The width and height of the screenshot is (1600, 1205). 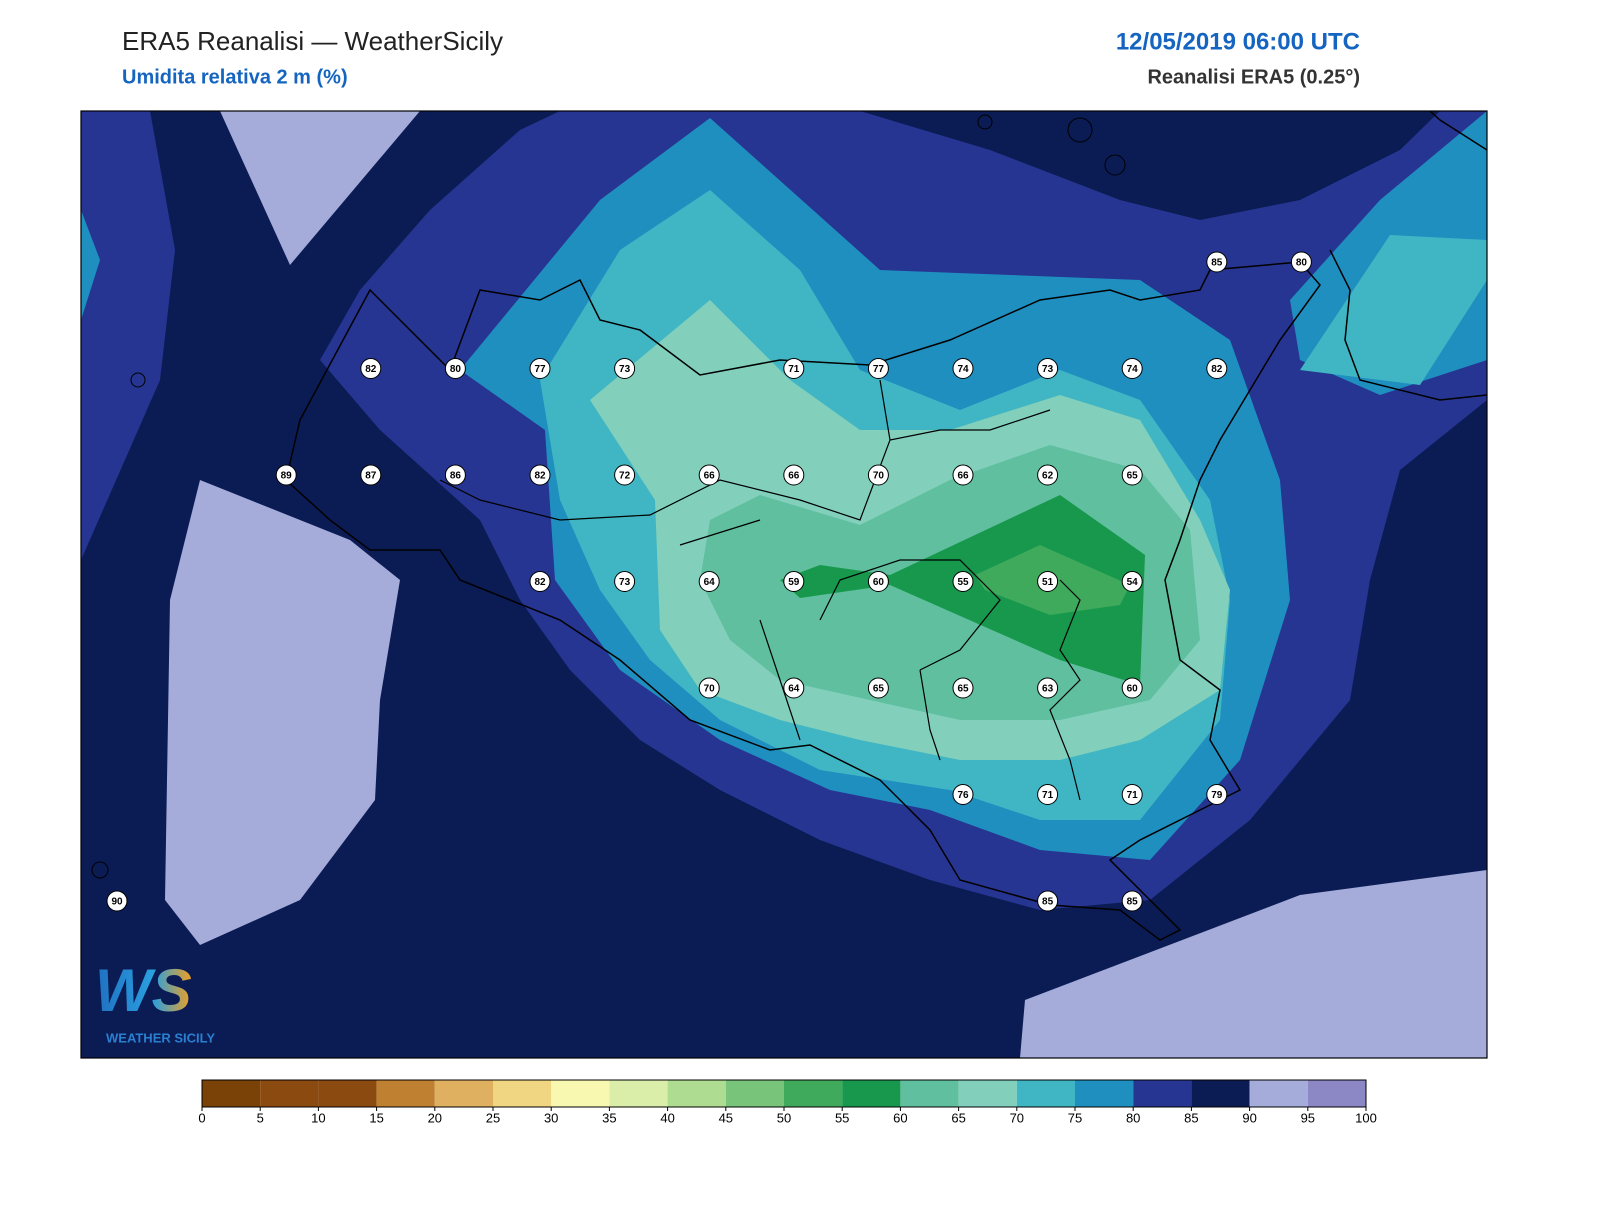 What do you see at coordinates (842, 1117) in the screenshot?
I see `colorbar-tick-label: 55` at bounding box center [842, 1117].